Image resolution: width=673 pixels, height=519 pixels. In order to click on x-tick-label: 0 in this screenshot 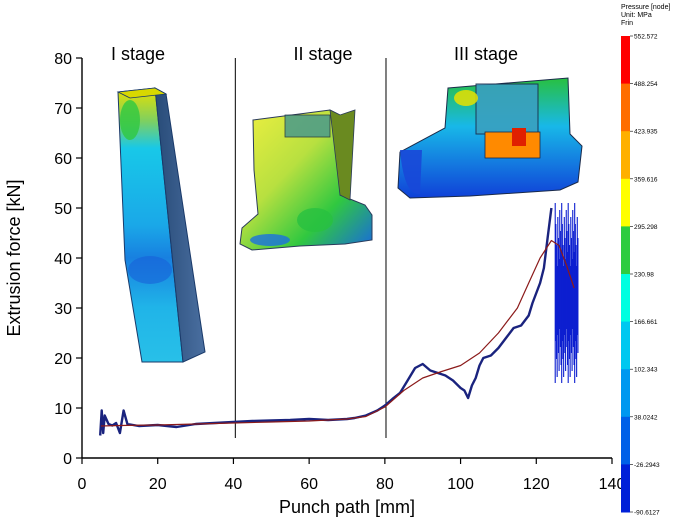, I will do `click(82, 484)`.